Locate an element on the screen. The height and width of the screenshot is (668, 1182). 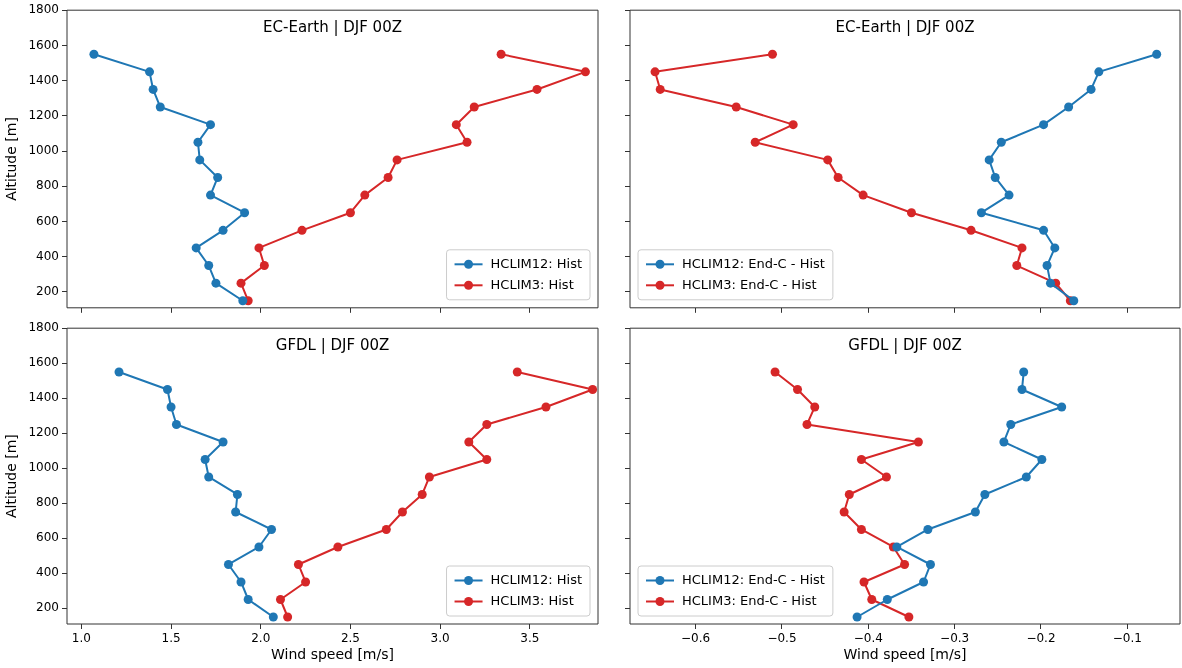
x-tick-label: −0.5 is located at coordinates (782, 638).